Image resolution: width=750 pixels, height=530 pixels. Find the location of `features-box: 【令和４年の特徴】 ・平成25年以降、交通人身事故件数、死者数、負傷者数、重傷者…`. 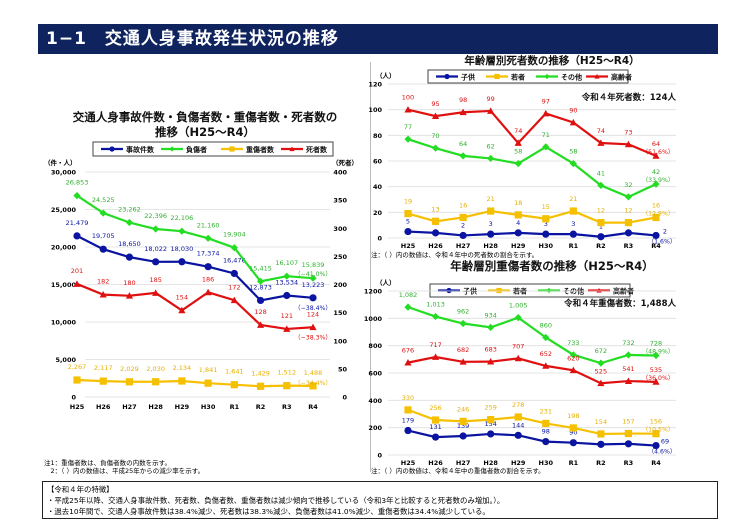

features-box: 【令和４年の特徴】 ・平成25年以降、交通人身事故件数、死者数、負傷者数、重傷者… is located at coordinates (380, 500).